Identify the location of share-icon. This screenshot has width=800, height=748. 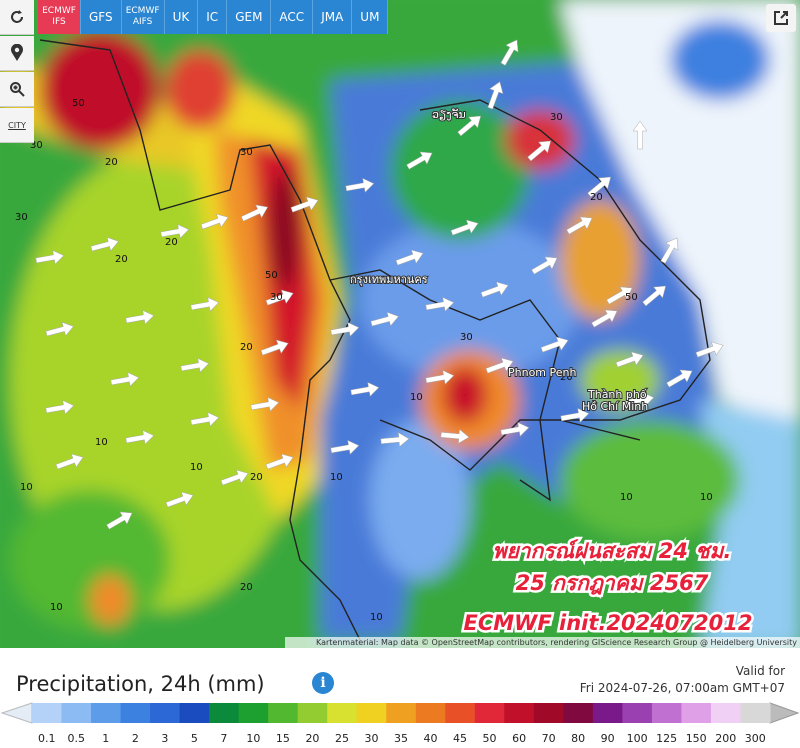
(781, 18).